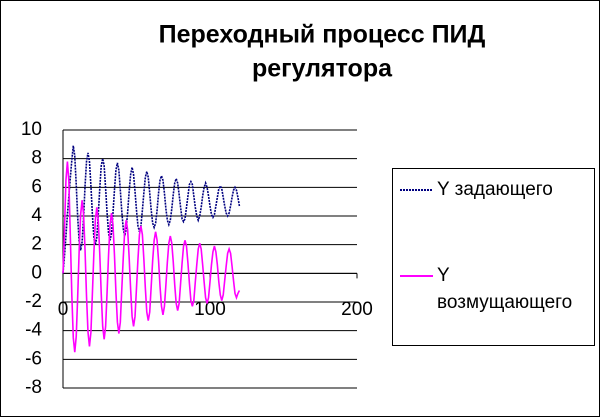 This screenshot has height=417, width=600. Describe the element at coordinates (322, 69) in the screenshot. I see `chart-title: регулятора` at that location.